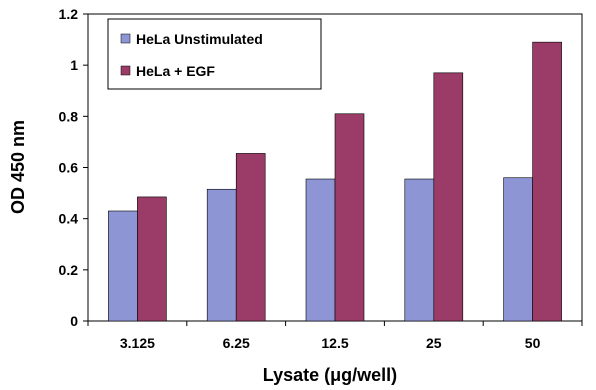  Describe the element at coordinates (69, 168) in the screenshot. I see `y-tick-label: 0.6` at that location.